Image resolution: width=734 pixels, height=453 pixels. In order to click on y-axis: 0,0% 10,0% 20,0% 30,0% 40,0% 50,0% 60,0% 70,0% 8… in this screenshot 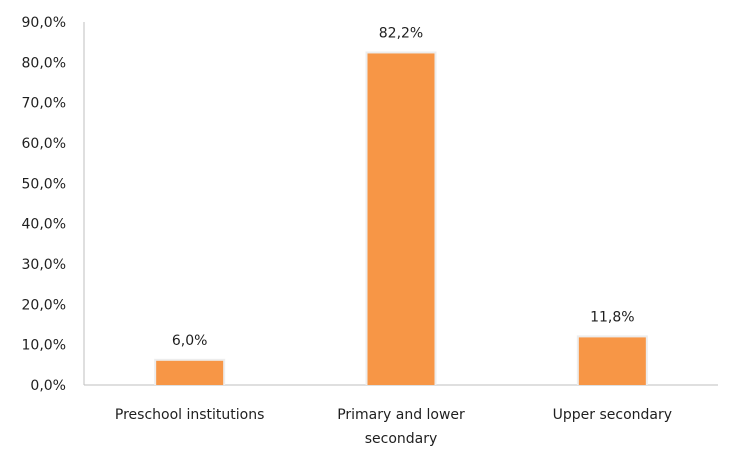, I will do `click(53, 204)`.